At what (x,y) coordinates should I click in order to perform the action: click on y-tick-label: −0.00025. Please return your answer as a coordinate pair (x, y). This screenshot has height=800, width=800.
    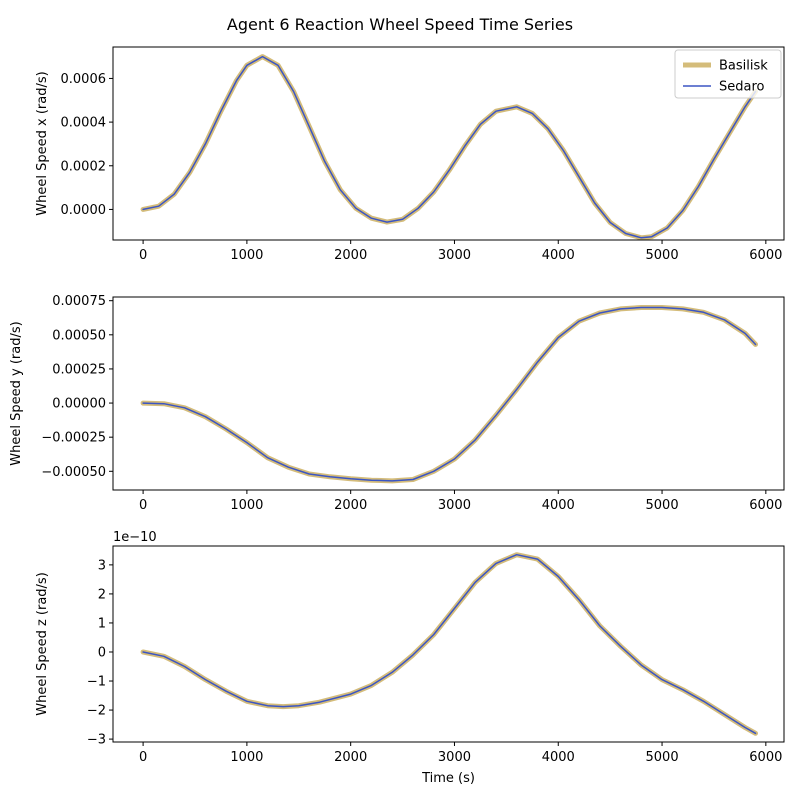
    Looking at the image, I should click on (73, 438).